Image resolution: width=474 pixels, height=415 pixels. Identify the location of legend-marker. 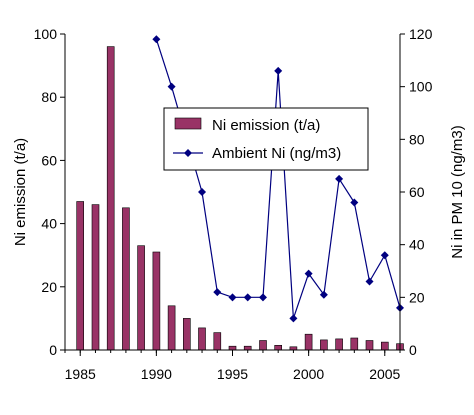
(188, 153).